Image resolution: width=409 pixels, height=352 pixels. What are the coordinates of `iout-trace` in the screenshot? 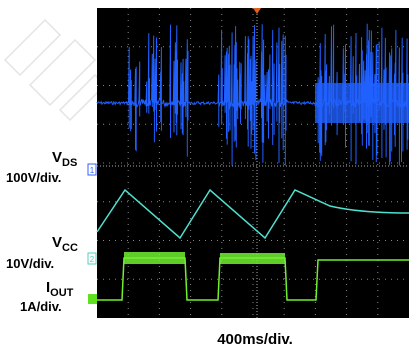 It's located at (253, 279).